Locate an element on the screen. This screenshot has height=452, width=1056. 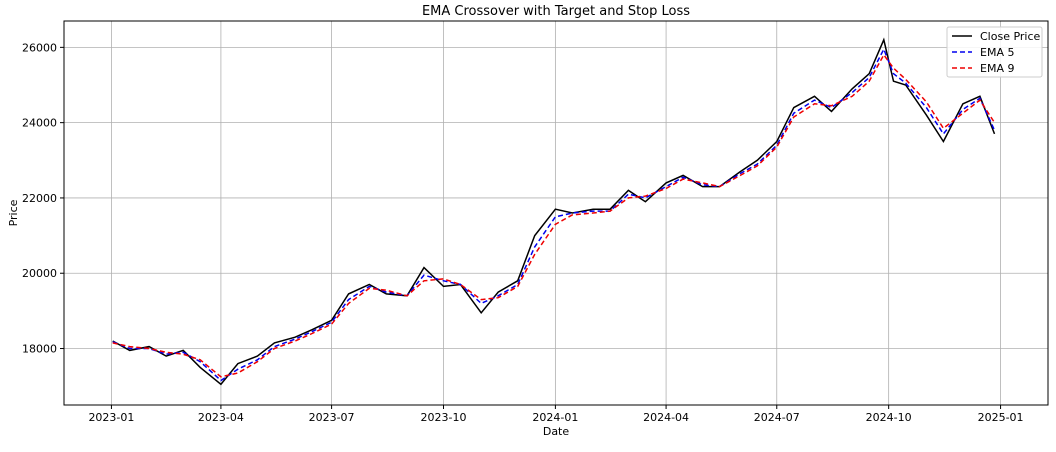
legend-box is located at coordinates (994, 52).